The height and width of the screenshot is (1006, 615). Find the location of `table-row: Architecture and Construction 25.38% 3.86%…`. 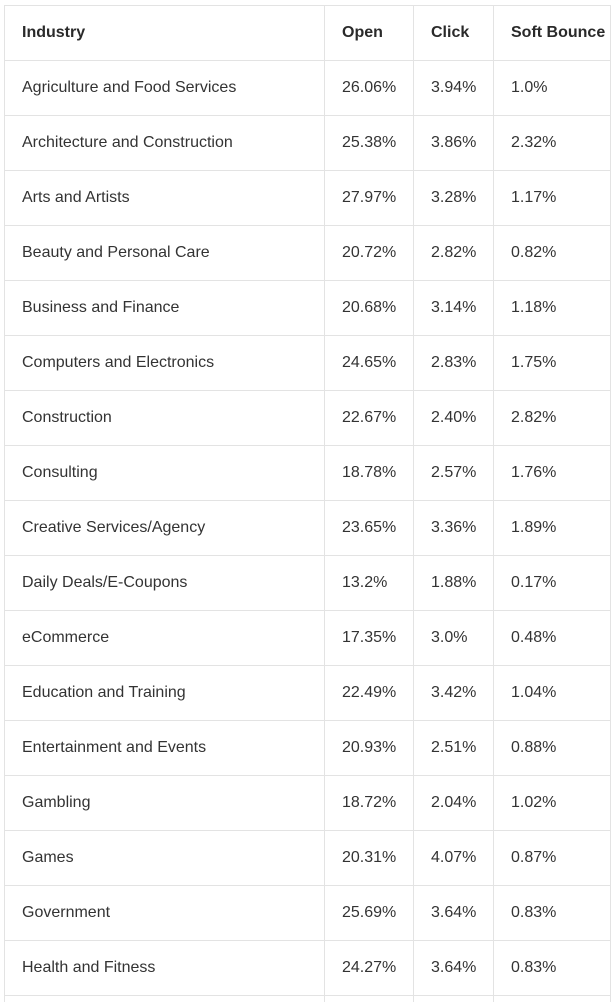

table-row: Architecture and Construction 25.38% 3.86%… is located at coordinates (307, 143).